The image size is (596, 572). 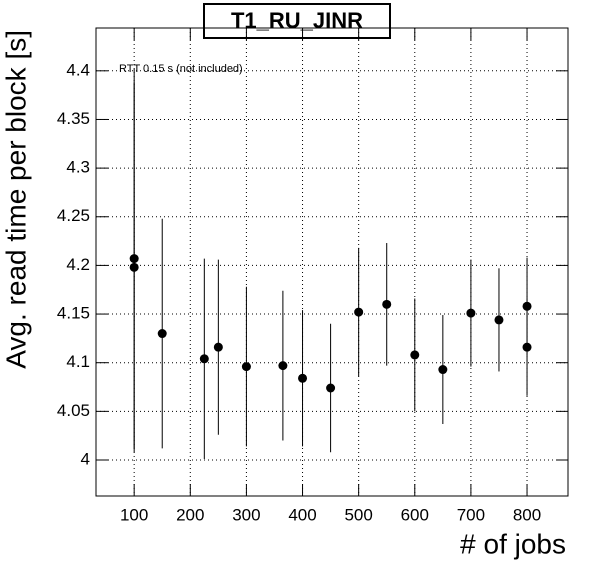 What do you see at coordinates (527, 514) in the screenshot?
I see `x-tick-label: 800` at bounding box center [527, 514].